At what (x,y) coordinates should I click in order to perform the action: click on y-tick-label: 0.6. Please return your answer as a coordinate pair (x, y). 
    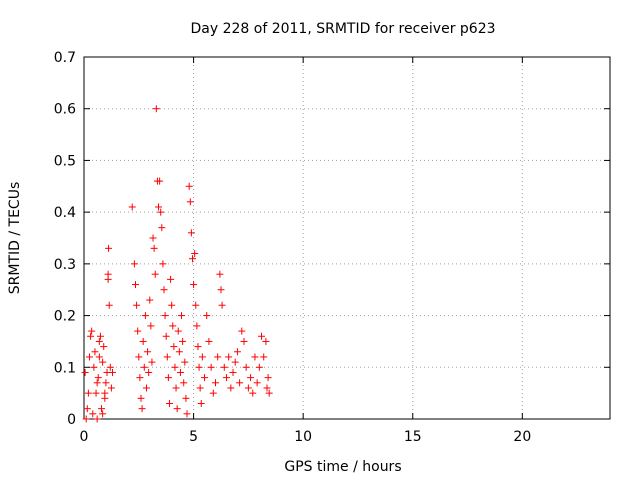
    Looking at the image, I should click on (65, 110).